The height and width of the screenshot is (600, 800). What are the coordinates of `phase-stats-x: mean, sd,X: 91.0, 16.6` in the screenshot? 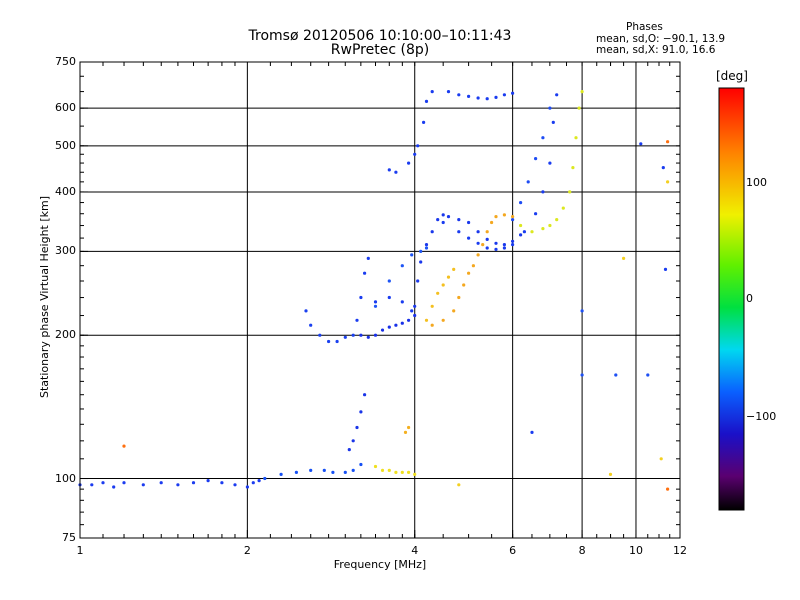 It's located at (656, 50).